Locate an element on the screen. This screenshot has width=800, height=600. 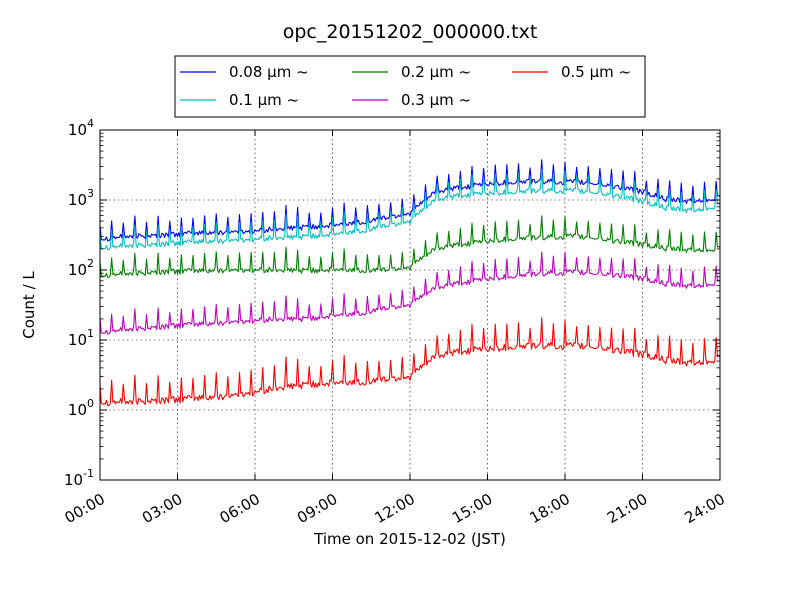
y-tick-label: 10² is located at coordinates (81, 268).